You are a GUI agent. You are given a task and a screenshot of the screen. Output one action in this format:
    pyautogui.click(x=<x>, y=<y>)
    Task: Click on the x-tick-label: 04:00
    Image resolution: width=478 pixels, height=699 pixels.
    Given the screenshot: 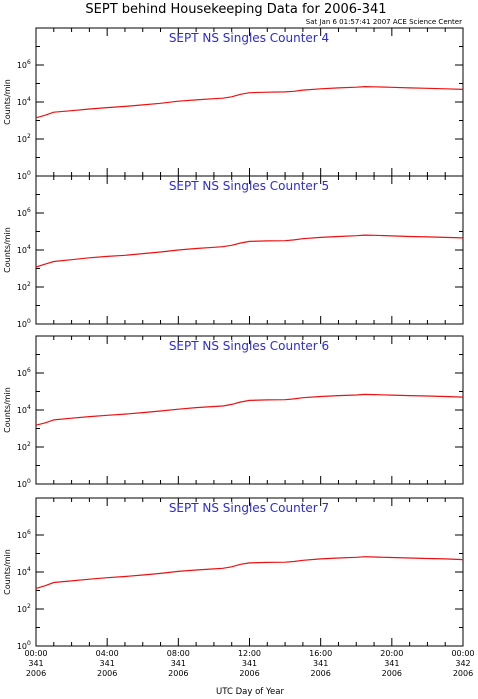 What is the action you would take?
    pyautogui.click(x=107, y=653)
    